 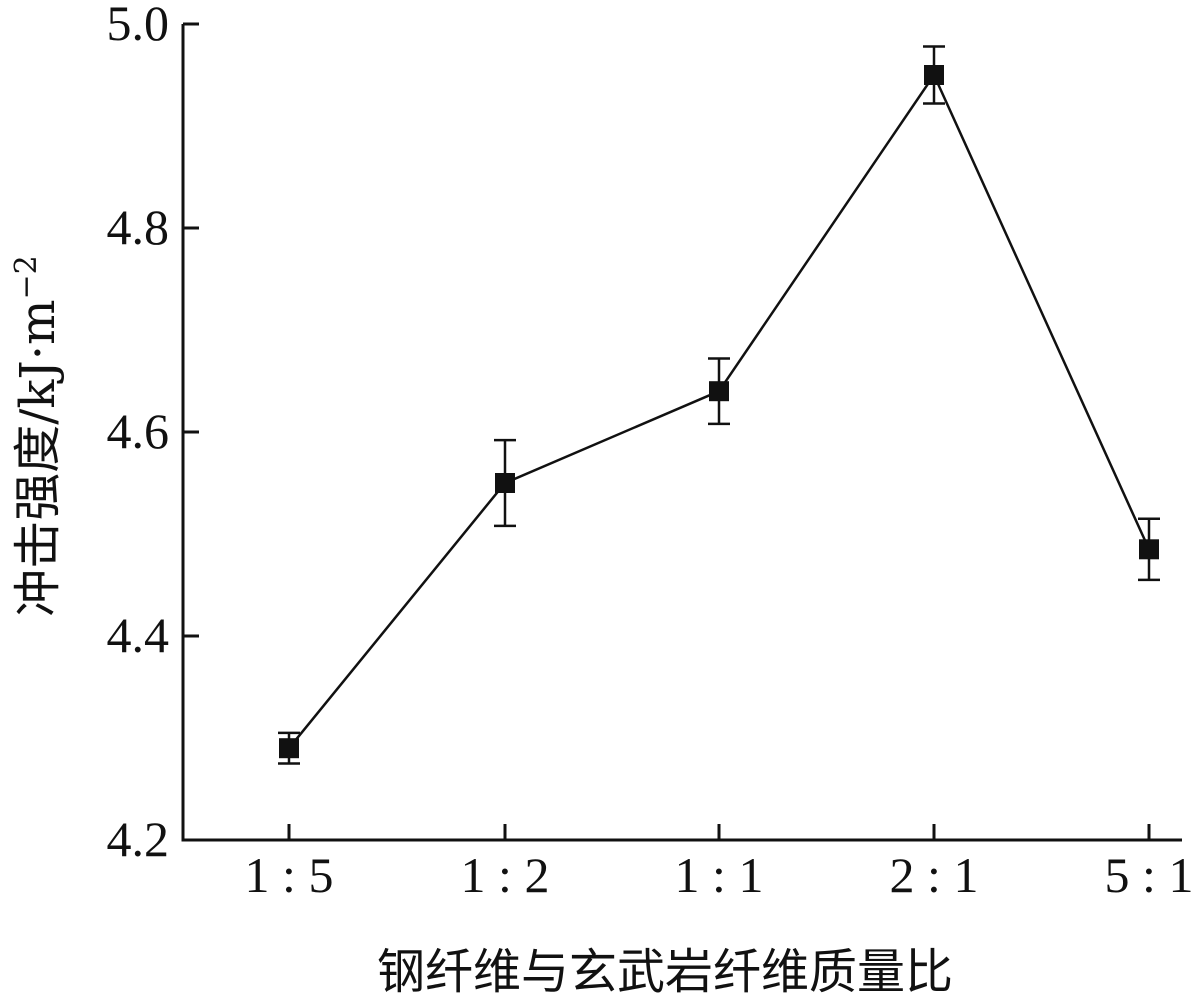 I want to click on x-tick-label: 1 : 2, so click(x=505, y=875).